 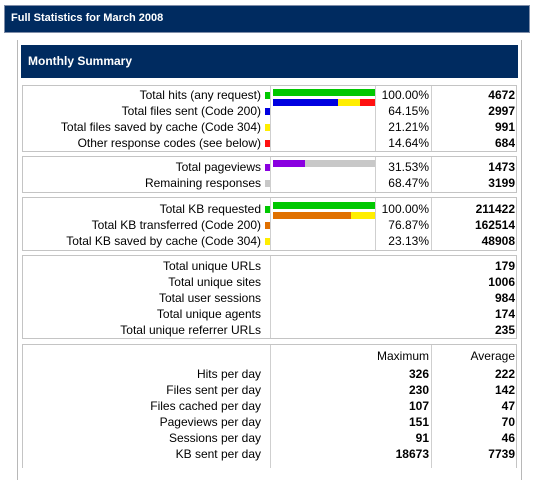 I want to click on percent-value: 68.47%, so click(x=408, y=183).